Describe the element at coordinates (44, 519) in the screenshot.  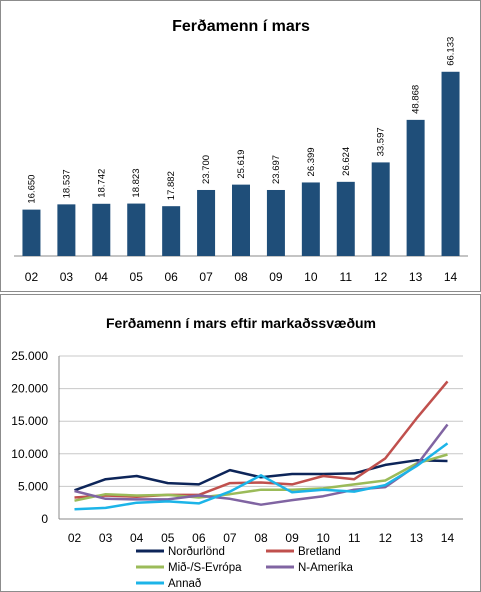
I see `y-tick-label: 0` at that location.